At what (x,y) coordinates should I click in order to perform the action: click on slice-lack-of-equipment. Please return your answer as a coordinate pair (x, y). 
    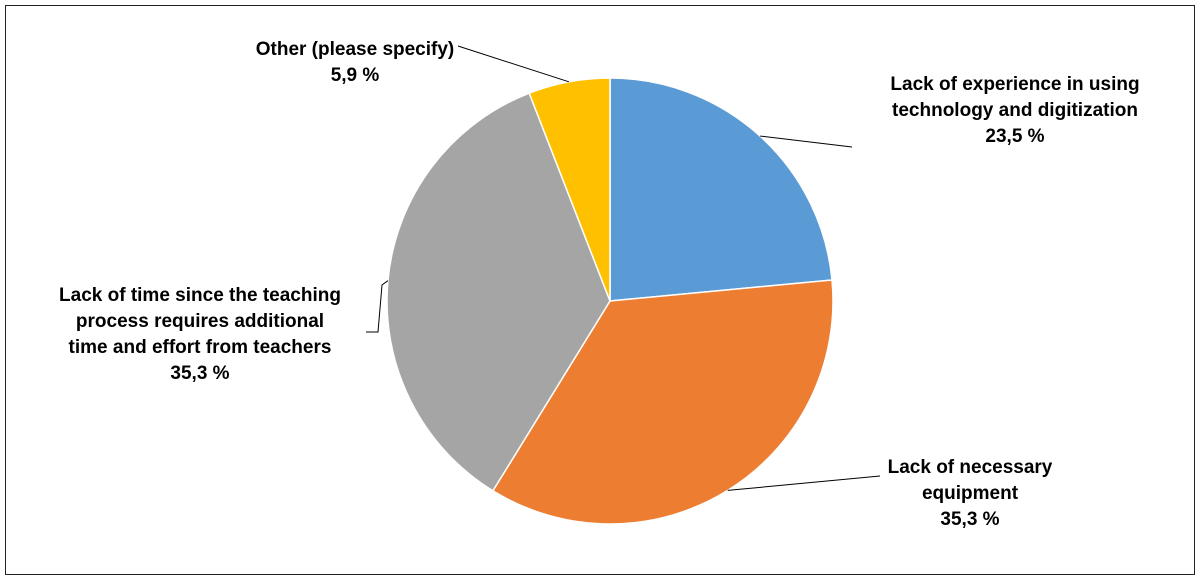
    Looking at the image, I should click on (662, 402).